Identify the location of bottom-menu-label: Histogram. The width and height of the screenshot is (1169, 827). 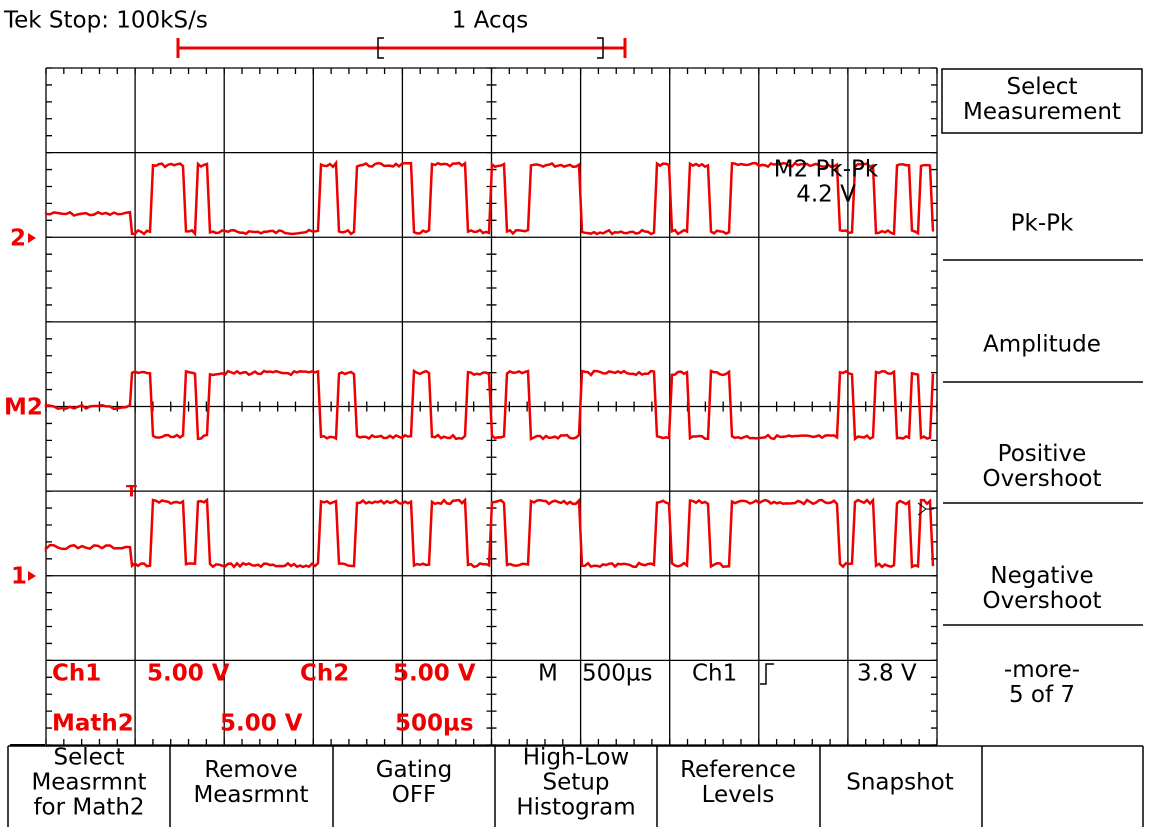
(575, 808).